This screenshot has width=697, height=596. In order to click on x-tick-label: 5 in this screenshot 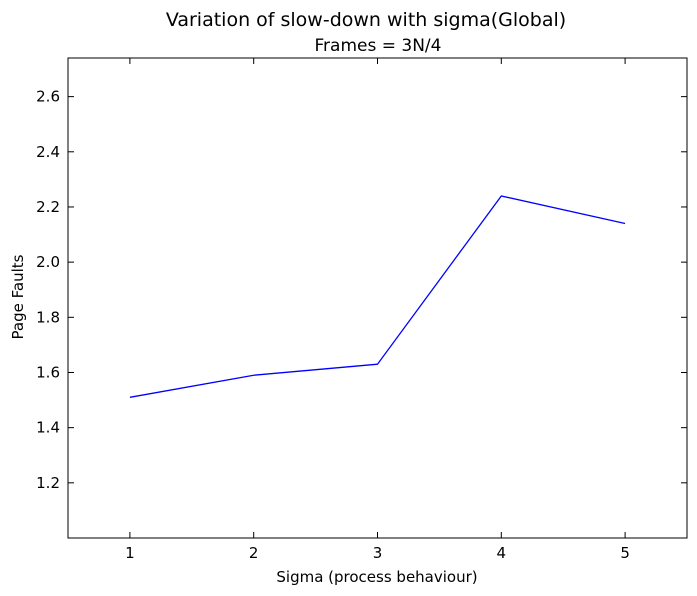, I will do `click(625, 553)`.